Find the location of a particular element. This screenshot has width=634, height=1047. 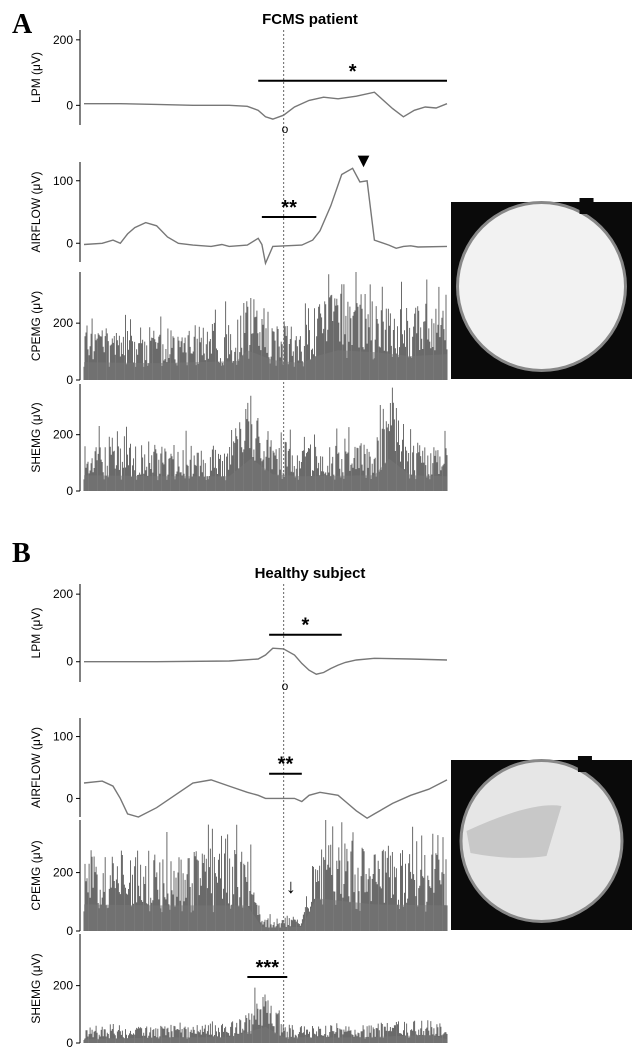

endoscopy-image-healthy is located at coordinates (541, 843).